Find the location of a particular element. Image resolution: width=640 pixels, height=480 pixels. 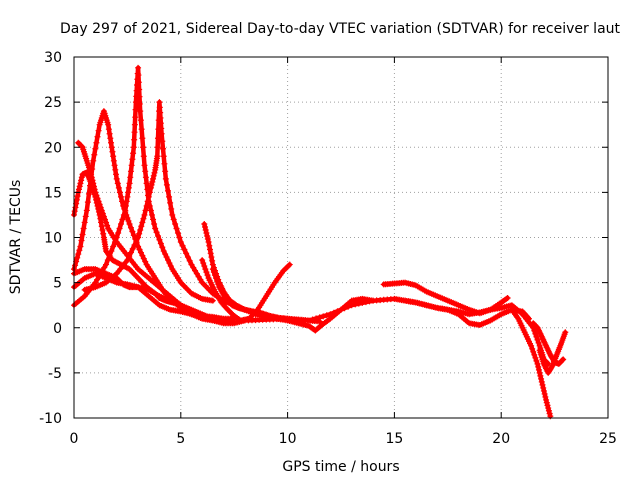

y-tick-label: -5 is located at coordinates (55, 374).